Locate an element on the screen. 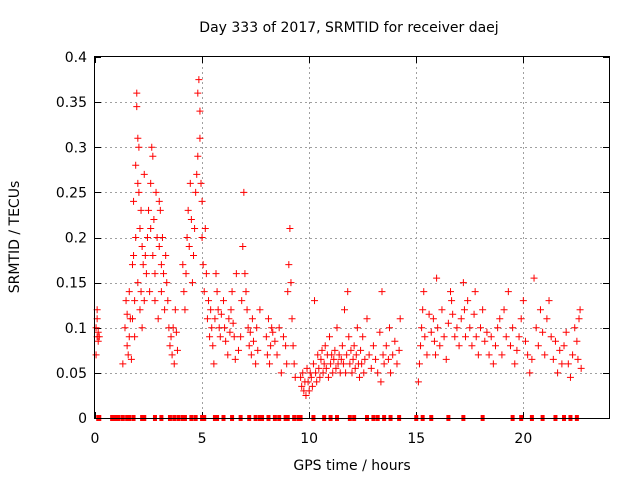  y-tick-label: 0.1 is located at coordinates (76, 329).